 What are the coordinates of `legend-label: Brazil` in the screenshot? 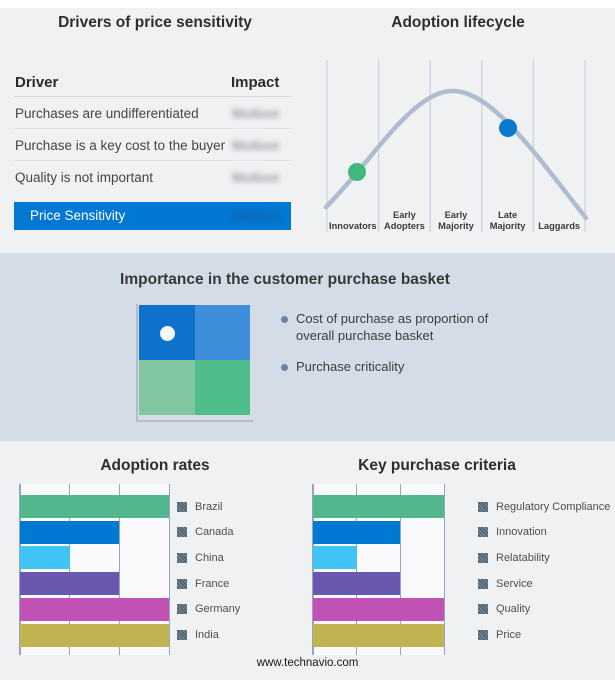 It's located at (209, 506).